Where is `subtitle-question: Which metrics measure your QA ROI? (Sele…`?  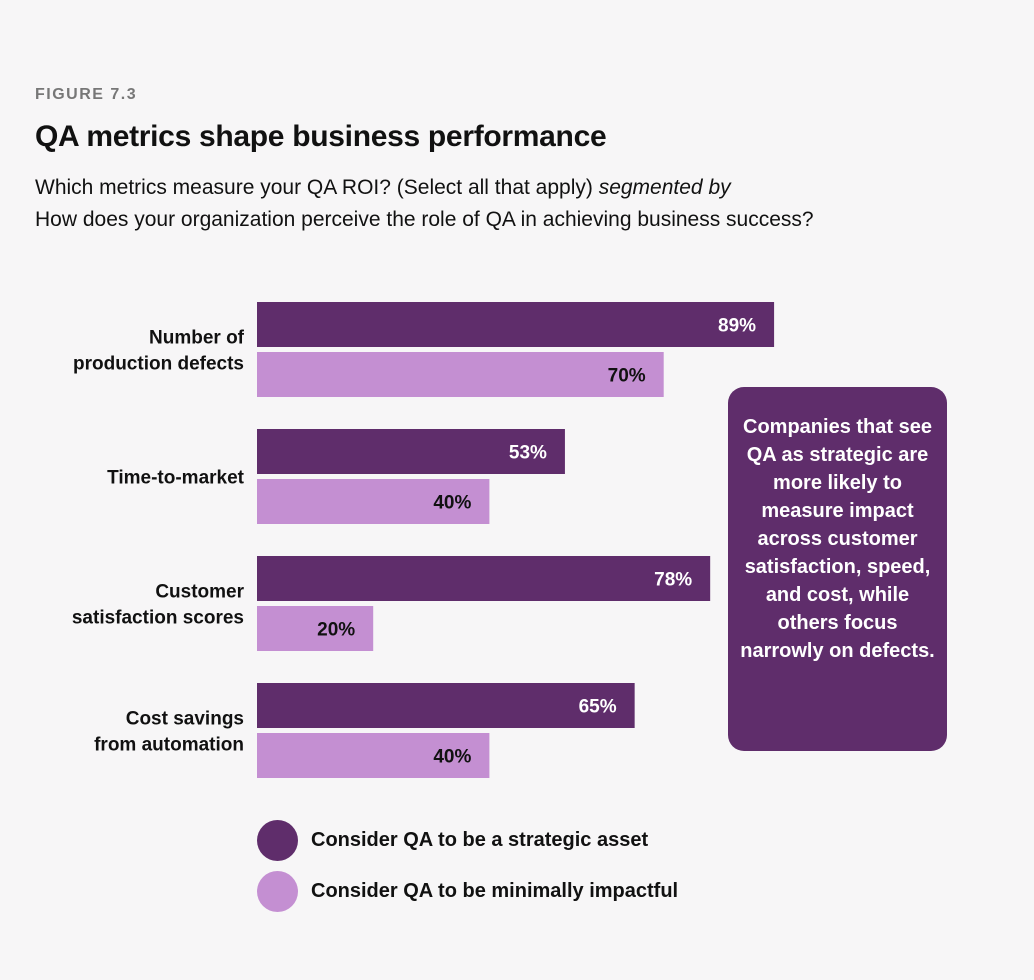
subtitle-question: Which metrics measure your QA ROI? (Sele… is located at coordinates (317, 187).